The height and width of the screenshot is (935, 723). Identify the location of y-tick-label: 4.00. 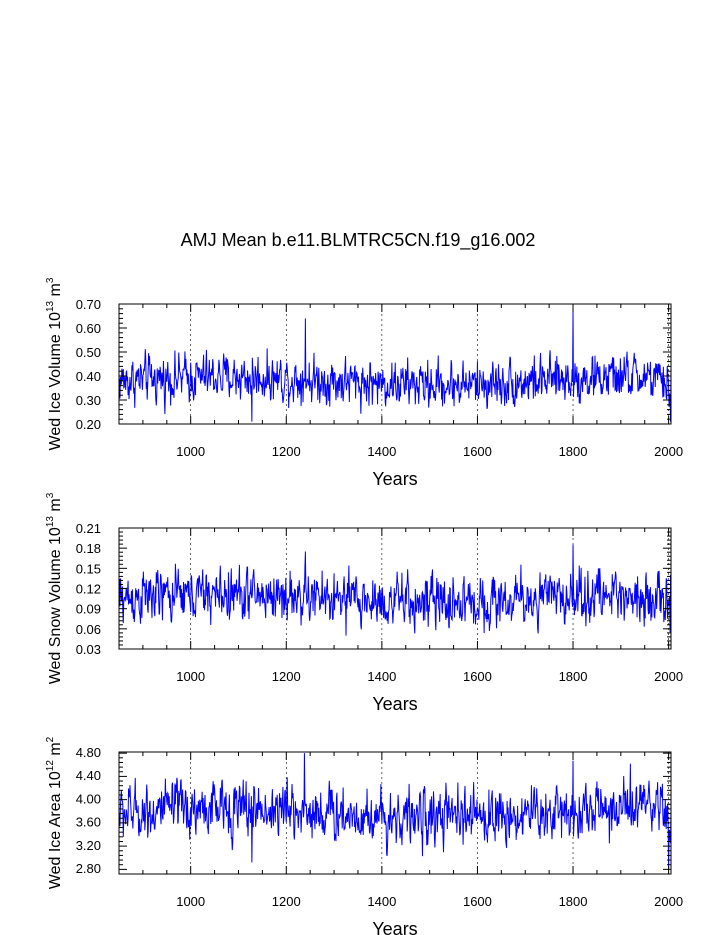
(88, 798).